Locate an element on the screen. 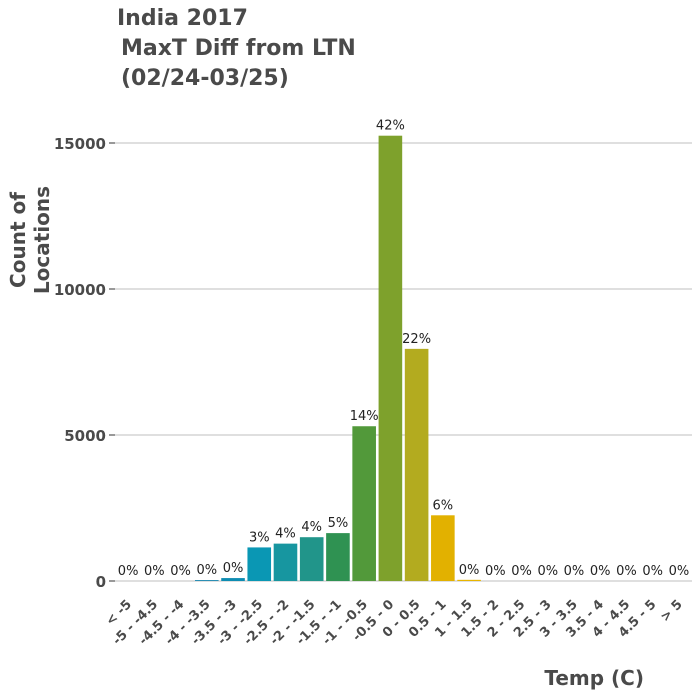 Image resolution: width=700 pixels, height=700 pixels. chart-title-line-1: India 2017 is located at coordinates (182, 18).